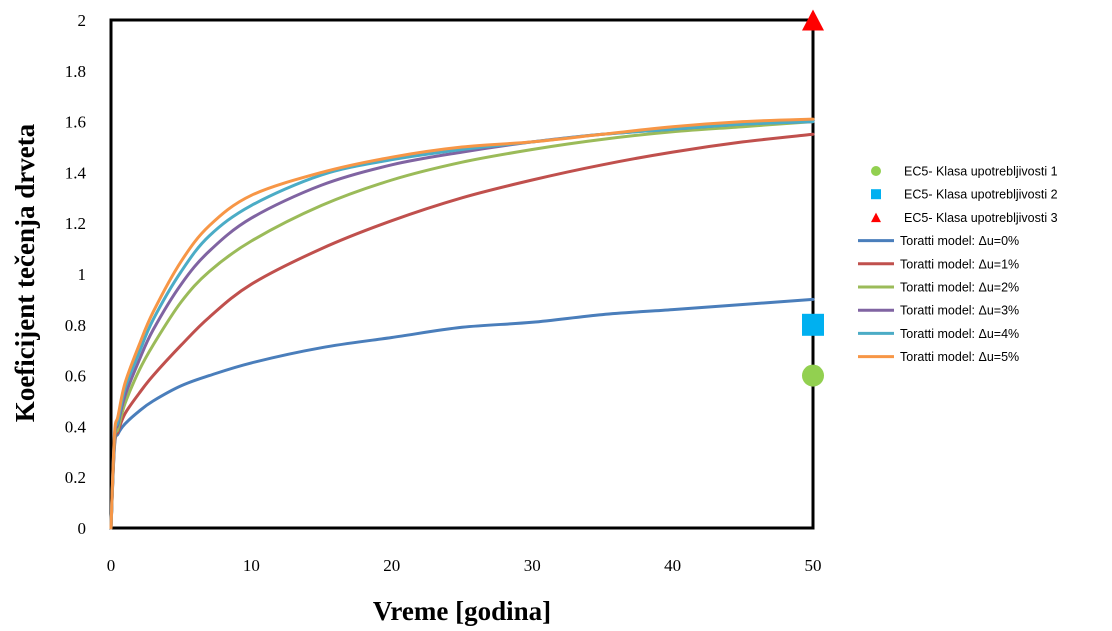 The height and width of the screenshot is (631, 1112). What do you see at coordinates (959, 334) in the screenshot?
I see `legend-label: Toratti model: Δu=4%` at bounding box center [959, 334].